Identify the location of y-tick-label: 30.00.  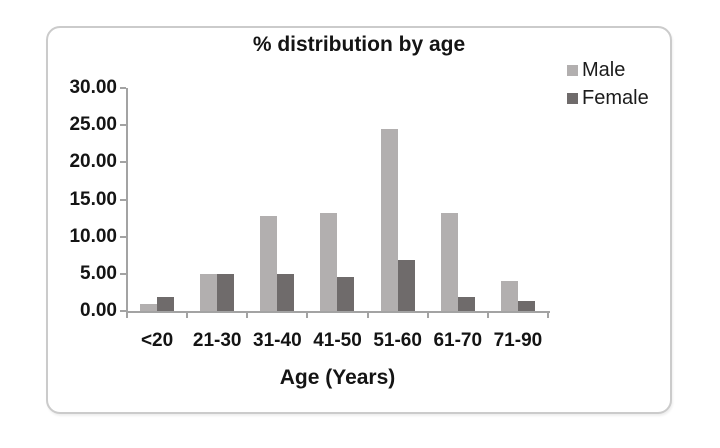
(93, 87).